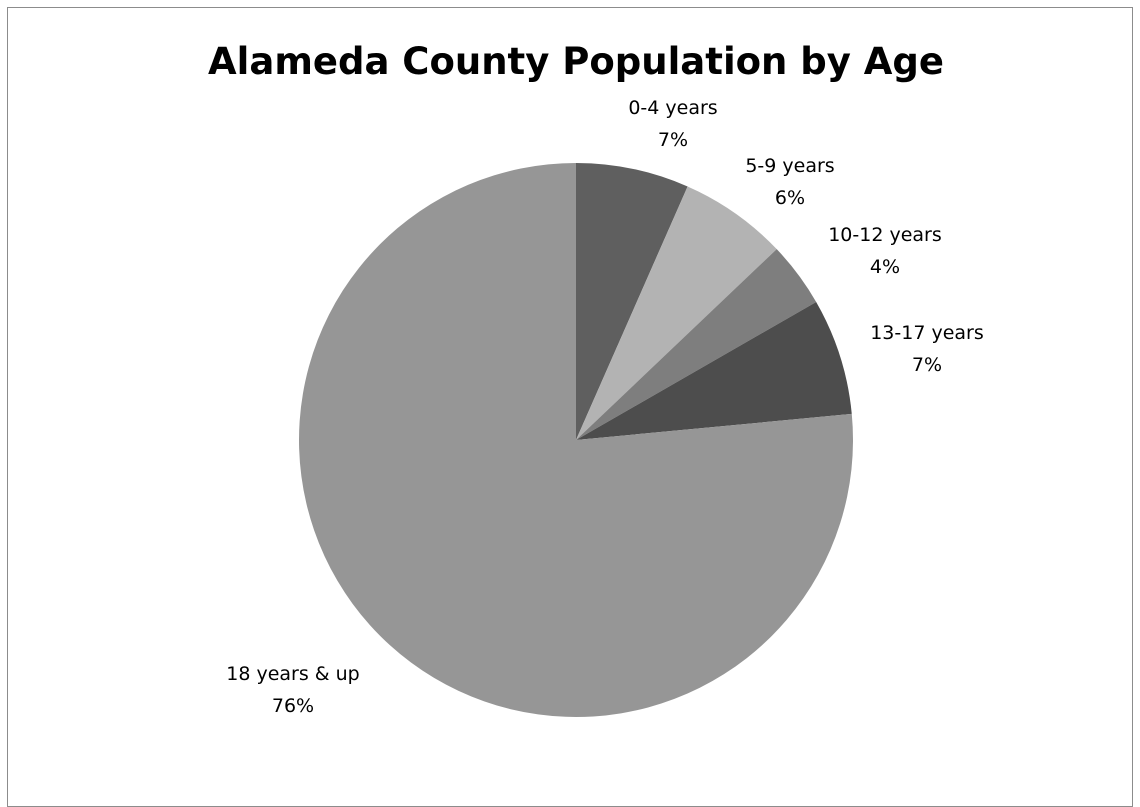 The image size is (1140, 807). What do you see at coordinates (885, 235) in the screenshot?
I see `slice-category-label: 10-12 years` at bounding box center [885, 235].